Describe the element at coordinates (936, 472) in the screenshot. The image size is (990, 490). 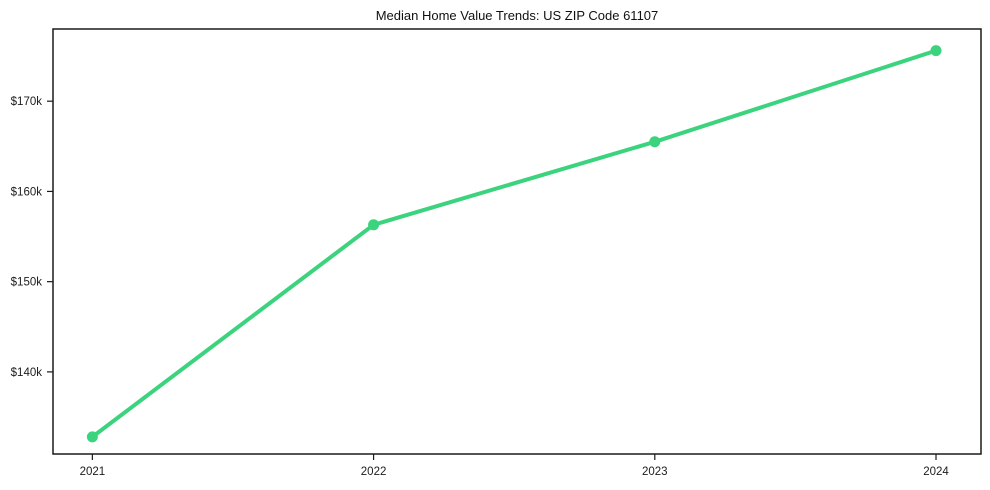
I see `x-tick-label: 2024` at that location.